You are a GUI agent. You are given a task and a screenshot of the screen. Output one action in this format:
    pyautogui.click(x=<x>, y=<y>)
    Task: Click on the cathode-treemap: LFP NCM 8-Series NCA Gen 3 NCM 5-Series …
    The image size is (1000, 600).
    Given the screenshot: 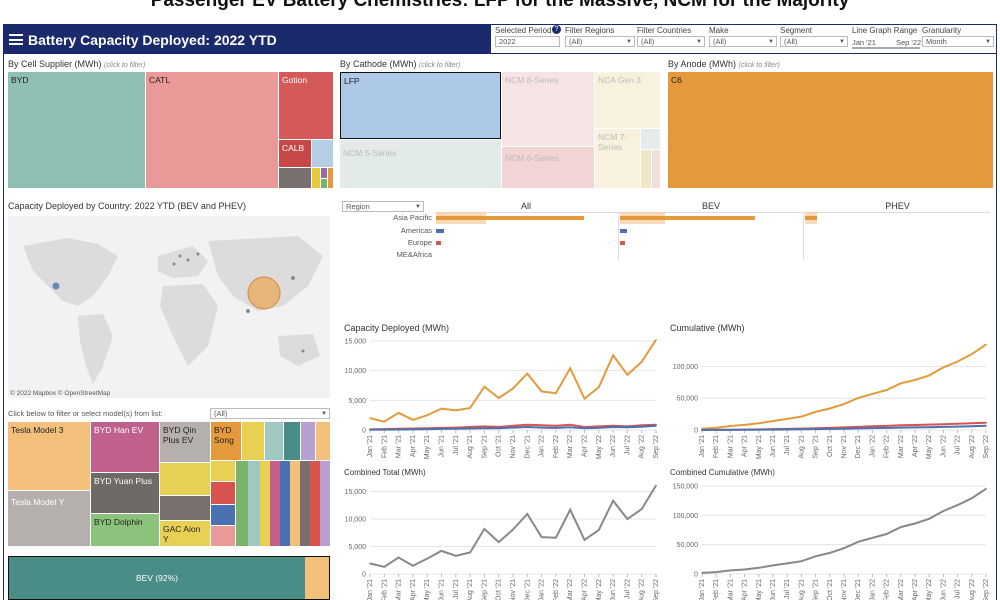 What is the action you would take?
    pyautogui.click(x=500, y=130)
    